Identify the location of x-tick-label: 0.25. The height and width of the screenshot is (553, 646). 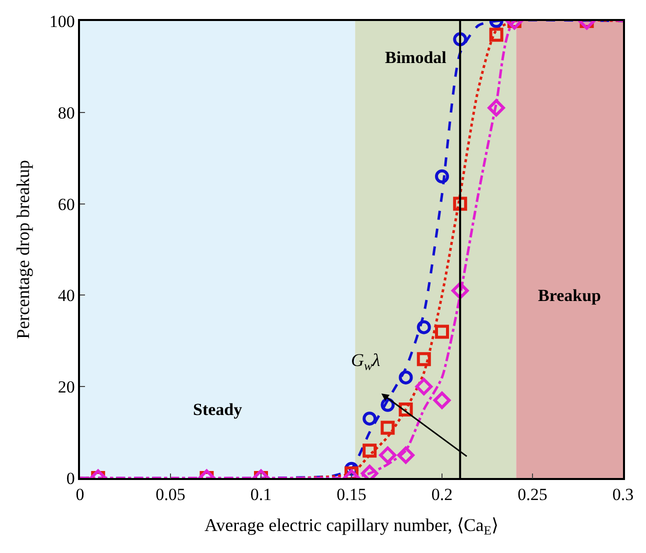
(533, 494).